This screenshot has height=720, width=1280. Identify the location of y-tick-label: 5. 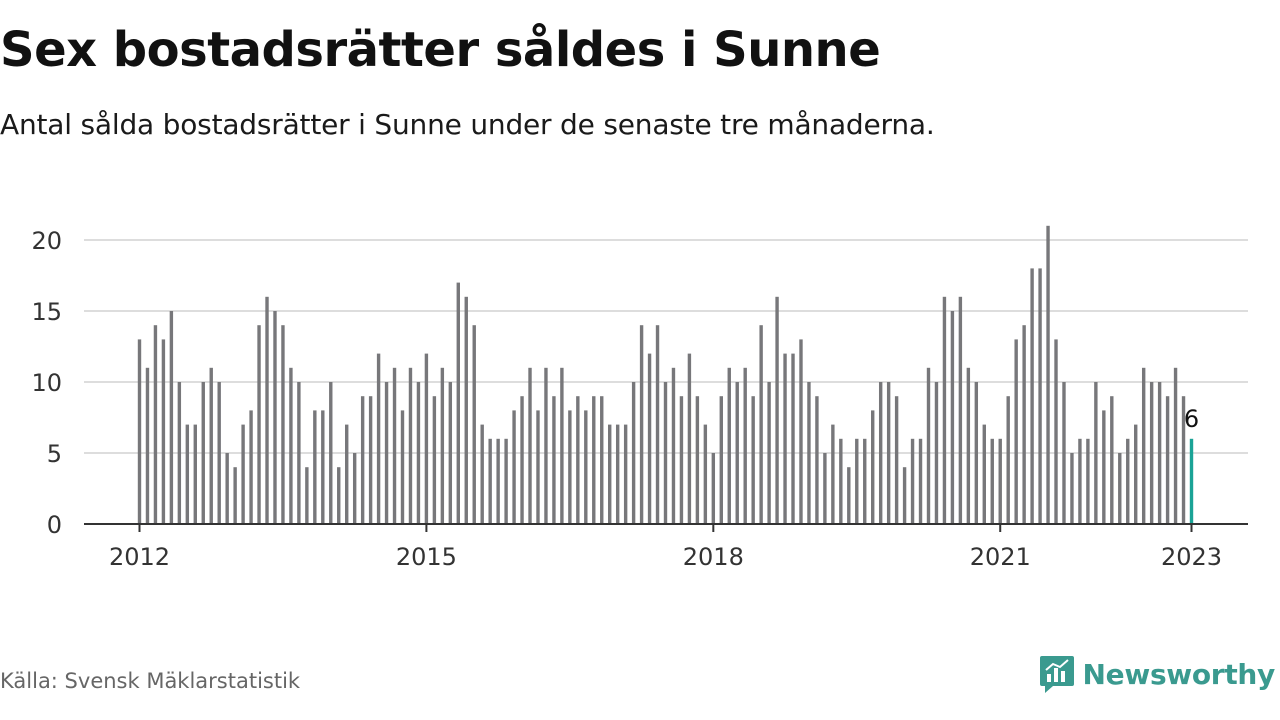
(54, 454).